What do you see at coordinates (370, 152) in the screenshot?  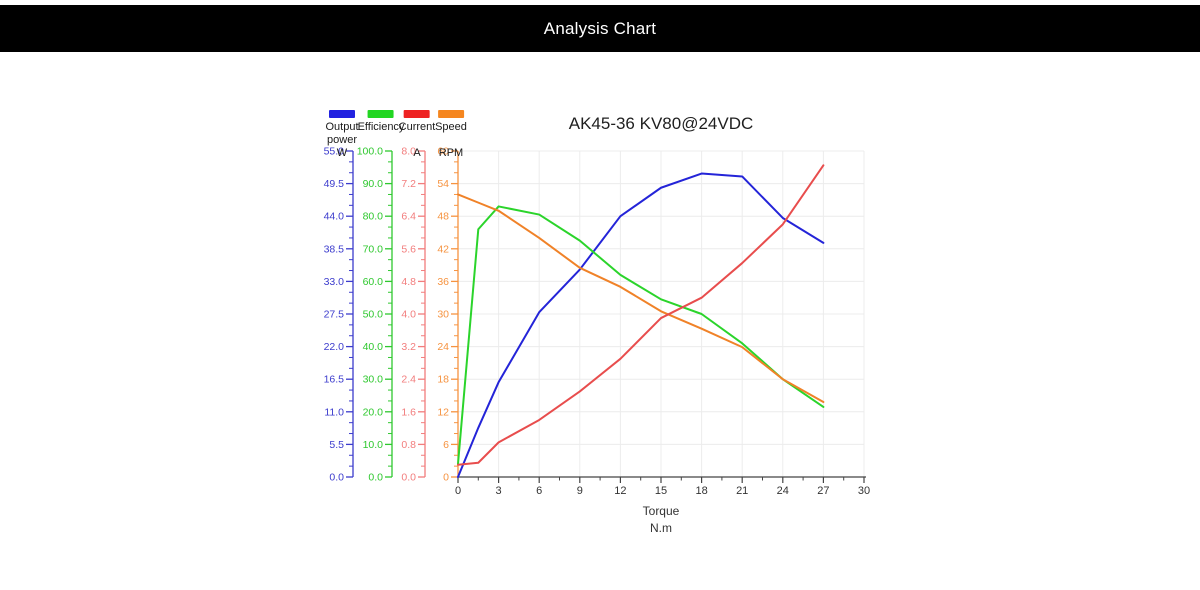 I see `svg-text: 100.0` at bounding box center [370, 152].